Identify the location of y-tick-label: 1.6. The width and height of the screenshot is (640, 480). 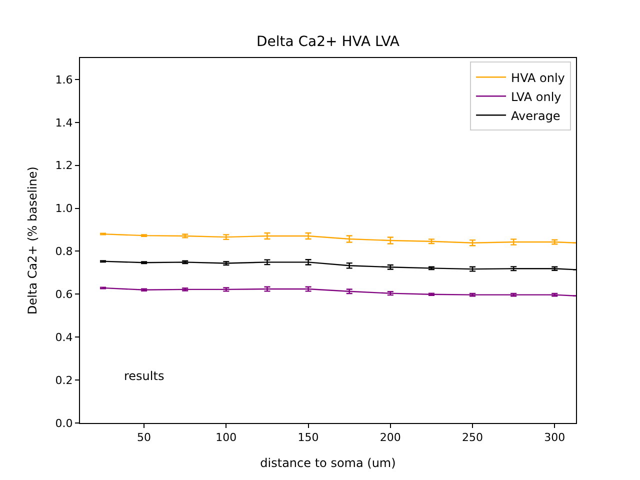
(64, 79).